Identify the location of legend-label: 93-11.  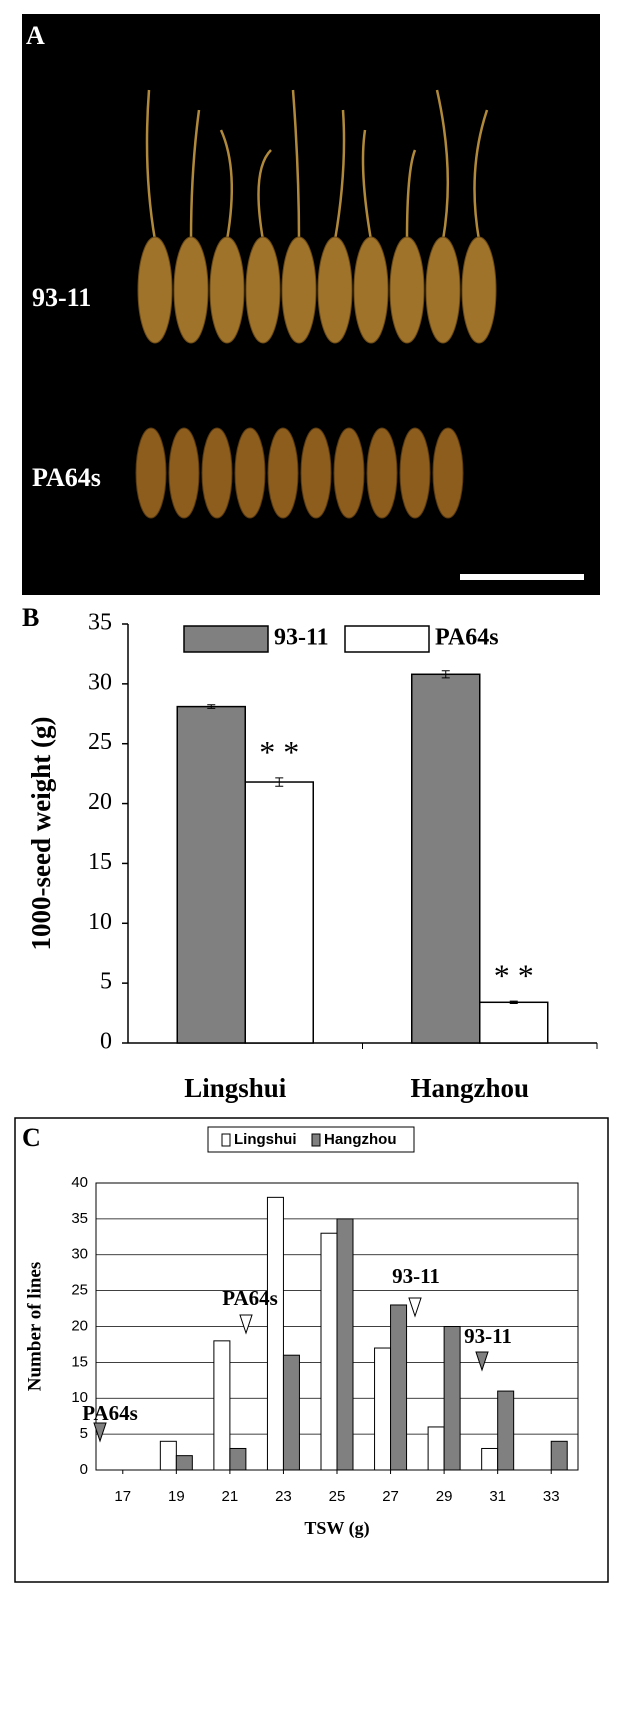
(301, 638).